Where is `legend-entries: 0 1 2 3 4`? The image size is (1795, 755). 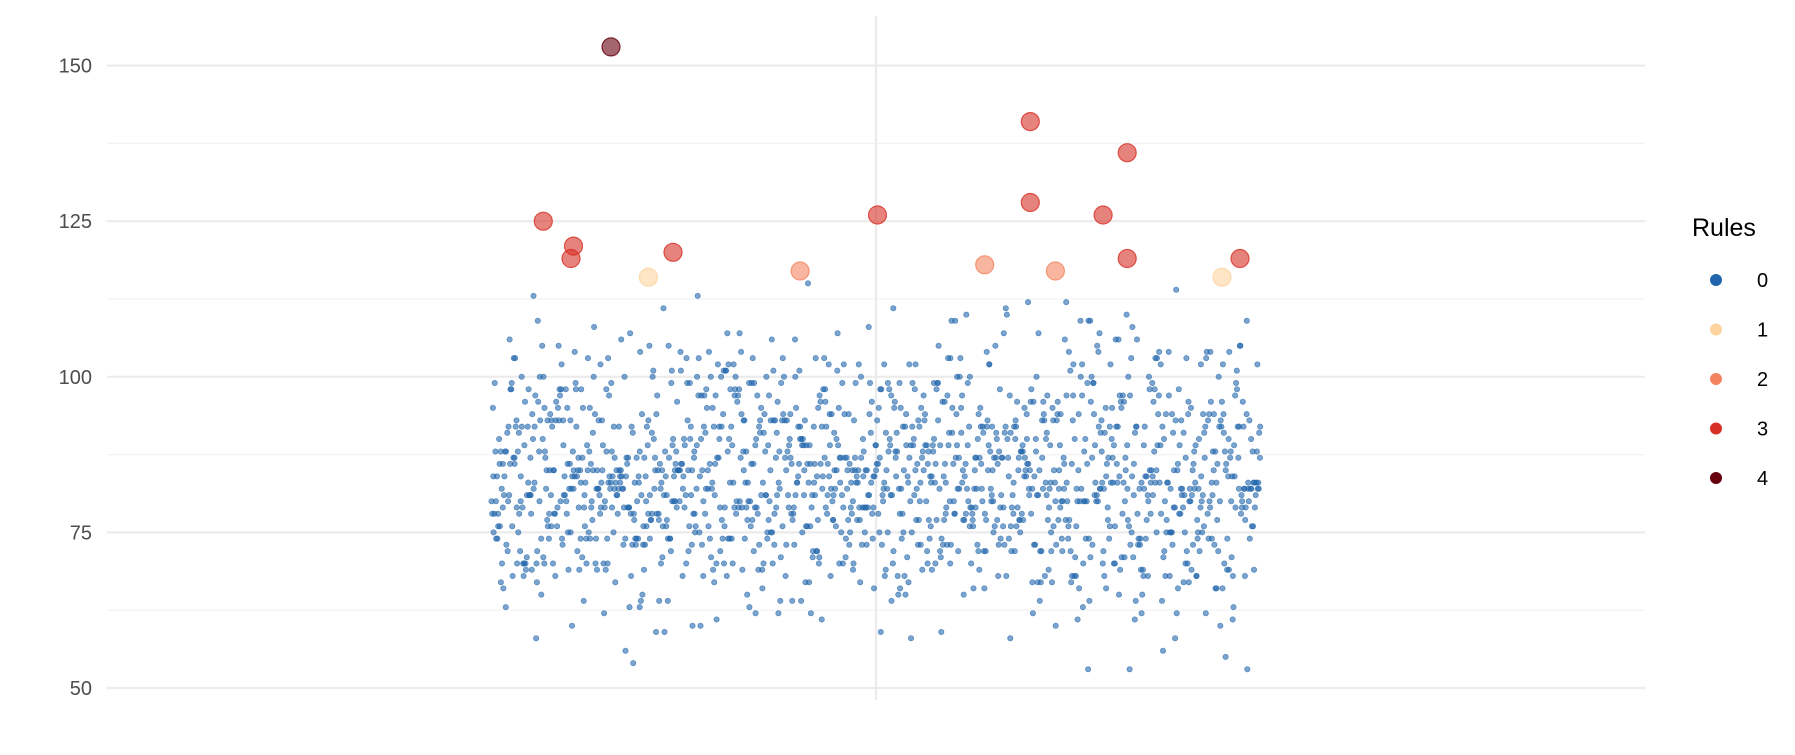
legend-entries: 0 1 2 3 4 is located at coordinates (1739, 380).